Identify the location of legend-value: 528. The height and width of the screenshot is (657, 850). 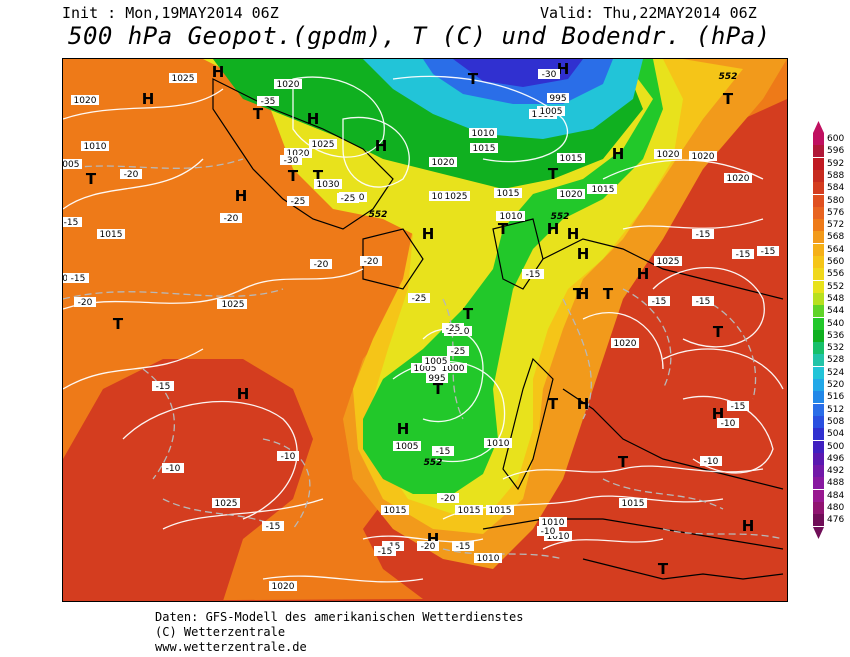
(836, 360).